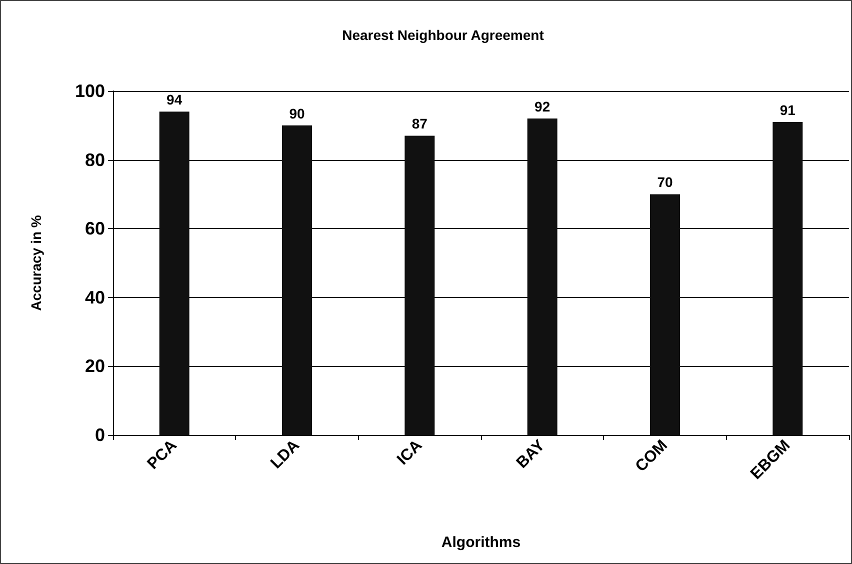 This screenshot has height=564, width=852. Describe the element at coordinates (36, 262) in the screenshot. I see `y-axis-title: Accuracy in %` at that location.